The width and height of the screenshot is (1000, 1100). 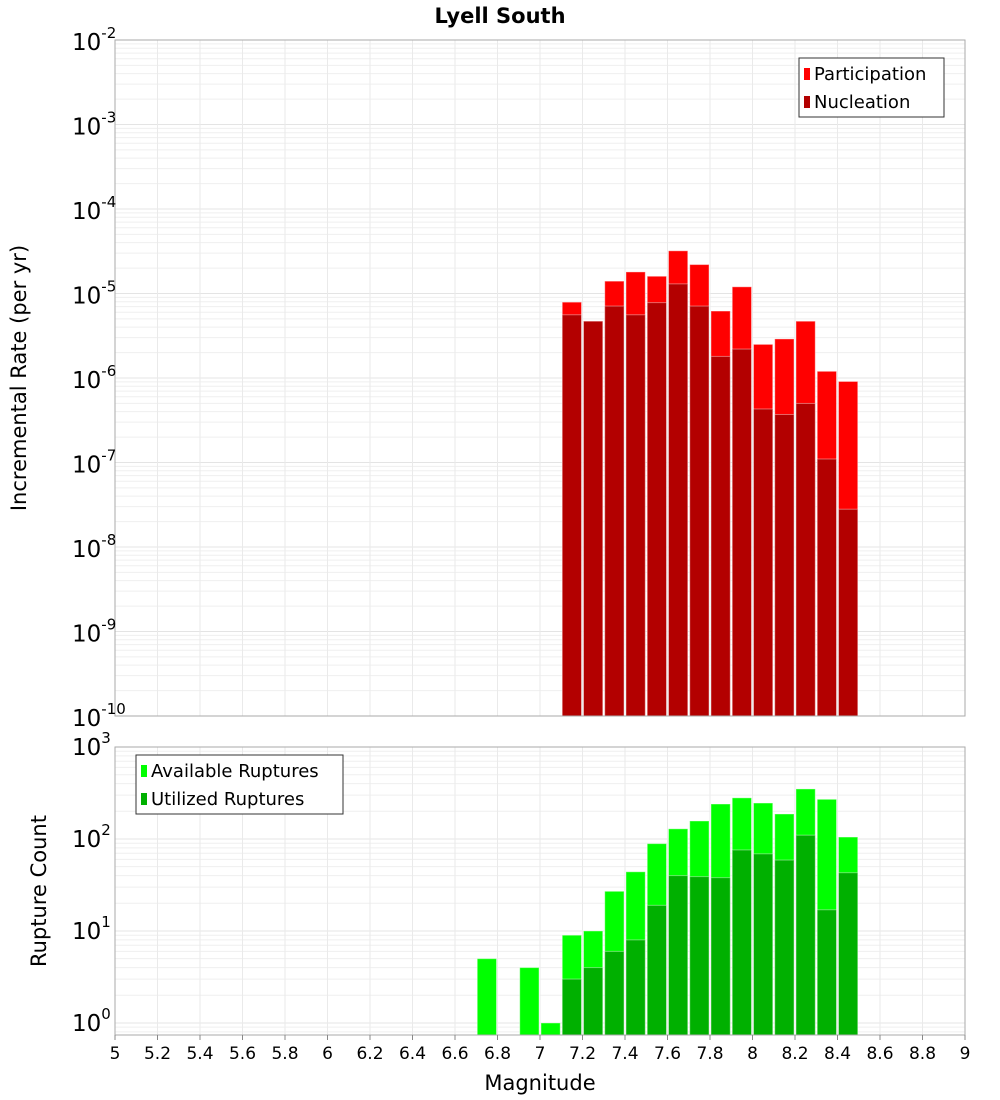 What do you see at coordinates (582, 1054) in the screenshot?
I see `x-tick-label: 7.2` at bounding box center [582, 1054].